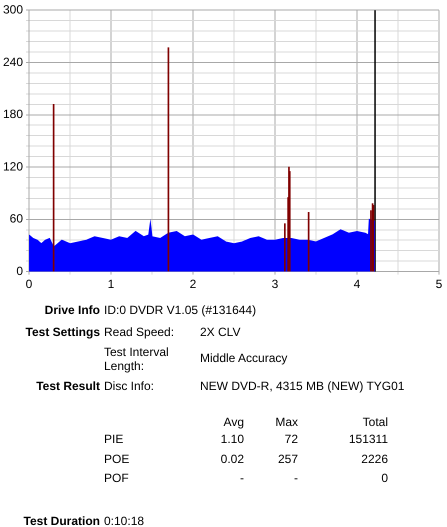 This screenshot has height=527, width=447. I want to click on text: 1.10, so click(232, 439).